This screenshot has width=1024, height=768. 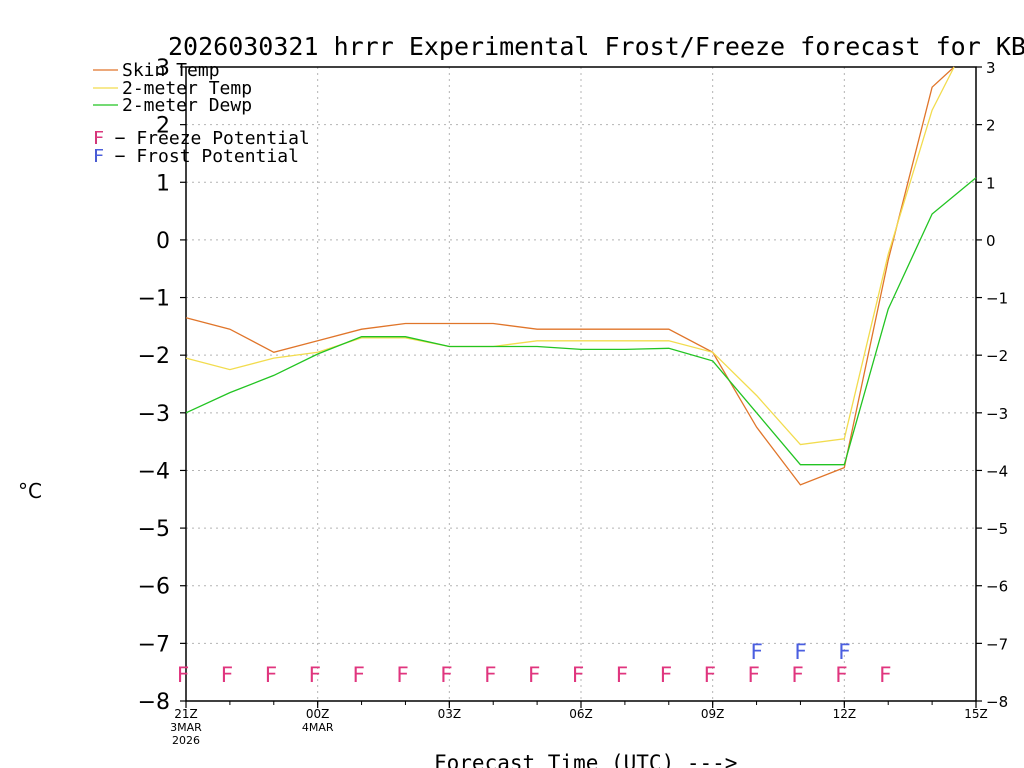 What do you see at coordinates (163, 241) in the screenshot?
I see `y-tick-label-left: 0` at bounding box center [163, 241].